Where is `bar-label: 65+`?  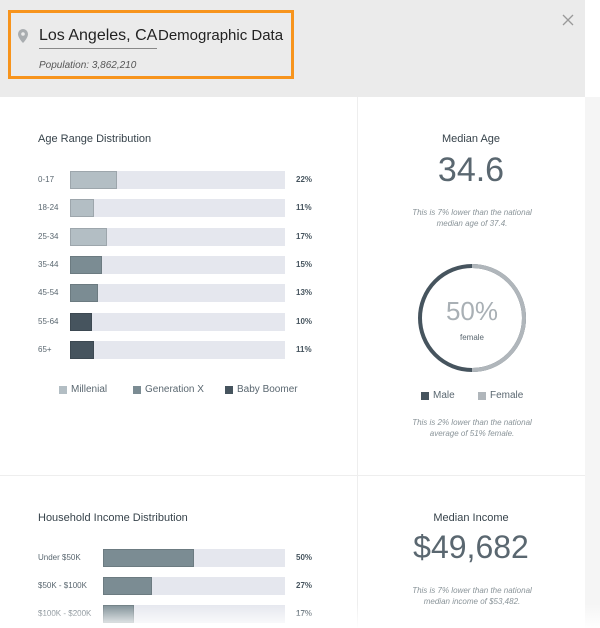
bar-label: 65+ is located at coordinates (45, 349).